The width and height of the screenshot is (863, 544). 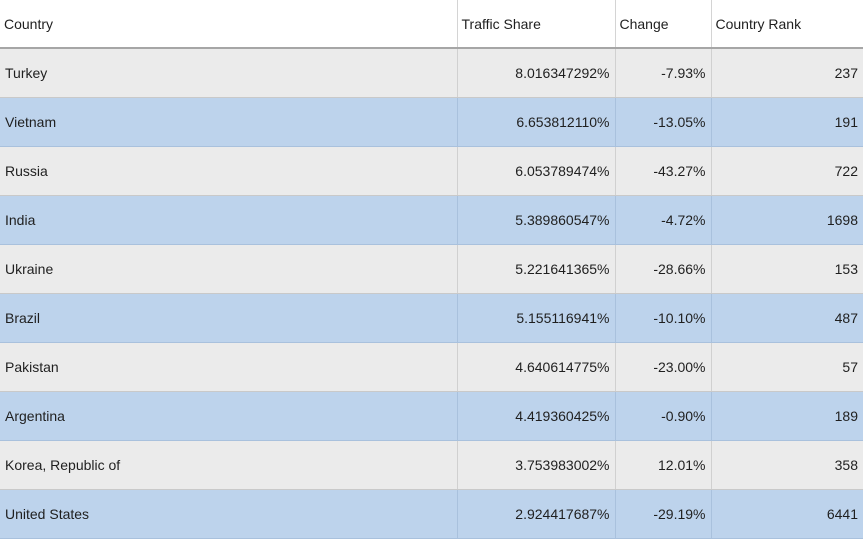 I want to click on change-cell: -10.10%, so click(x=663, y=318).